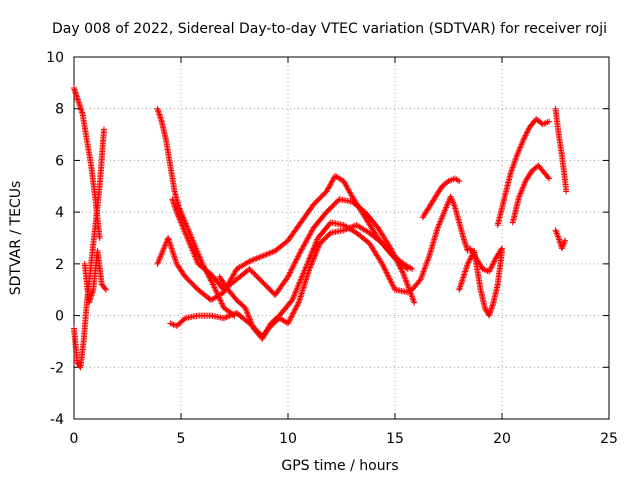 The height and width of the screenshot is (480, 640). Describe the element at coordinates (59, 213) in the screenshot. I see `y-tick-label: 4` at that location.